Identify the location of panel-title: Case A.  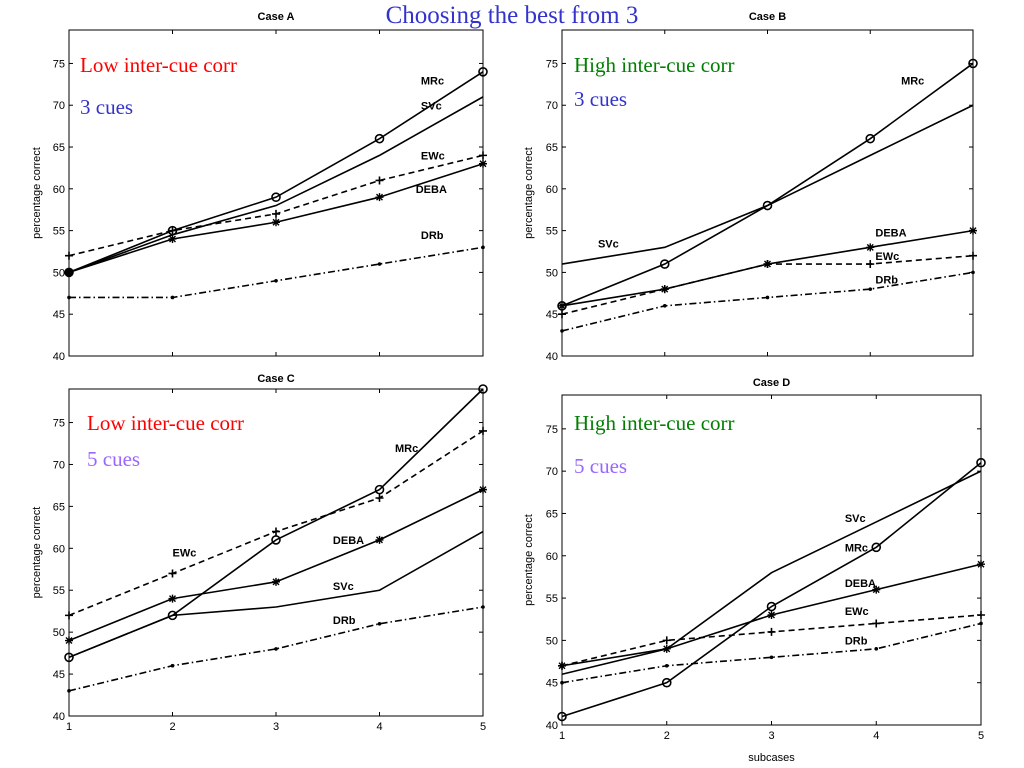
(276, 17).